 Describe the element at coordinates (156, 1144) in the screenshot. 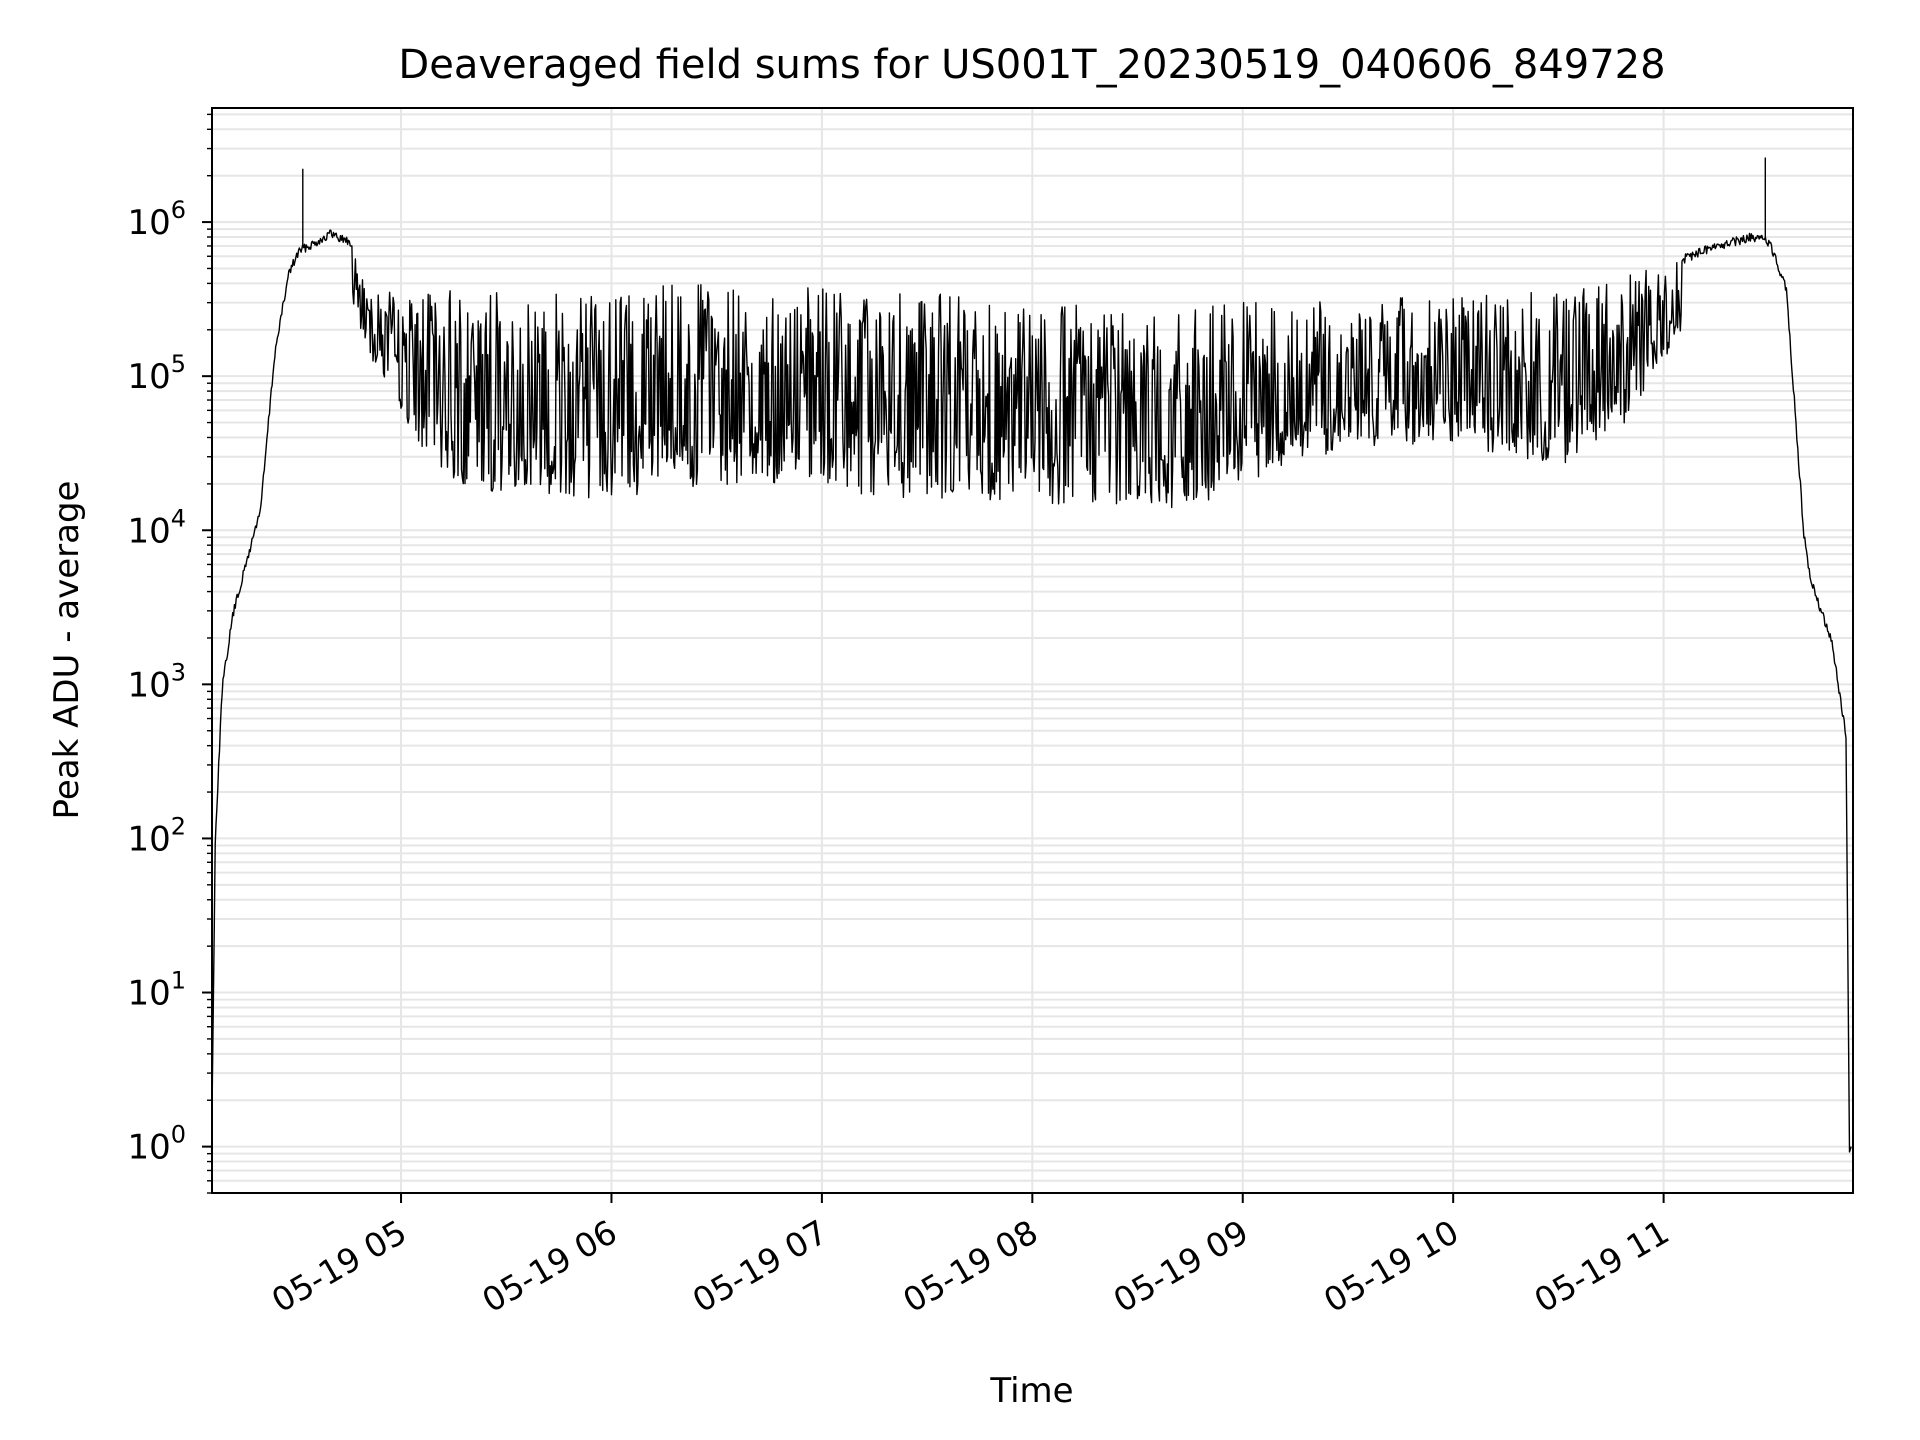

I see `y-tick-label: 10⁰` at that location.